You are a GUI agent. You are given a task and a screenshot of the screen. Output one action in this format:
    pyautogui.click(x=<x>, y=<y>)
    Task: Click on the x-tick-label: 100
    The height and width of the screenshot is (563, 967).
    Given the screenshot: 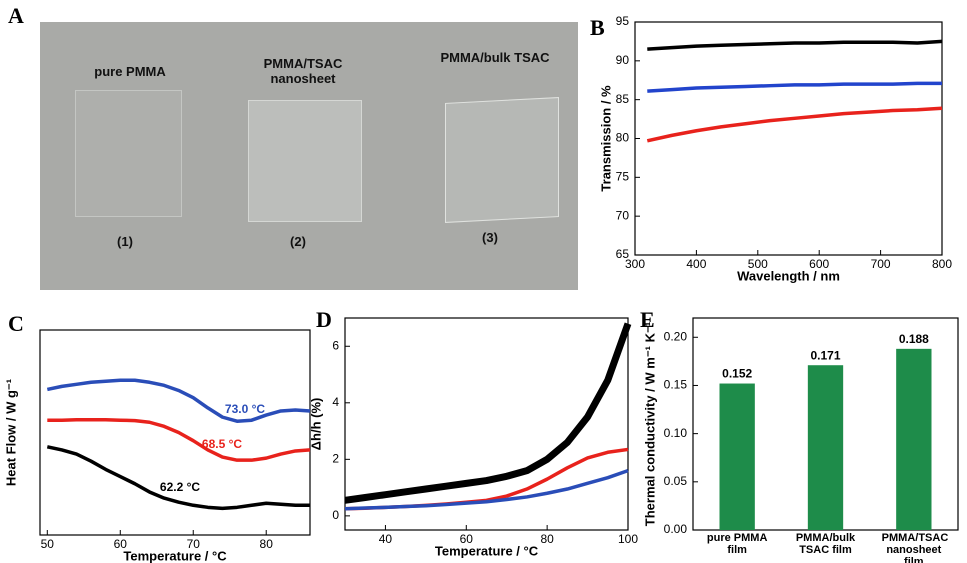 What is the action you would take?
    pyautogui.click(x=628, y=539)
    